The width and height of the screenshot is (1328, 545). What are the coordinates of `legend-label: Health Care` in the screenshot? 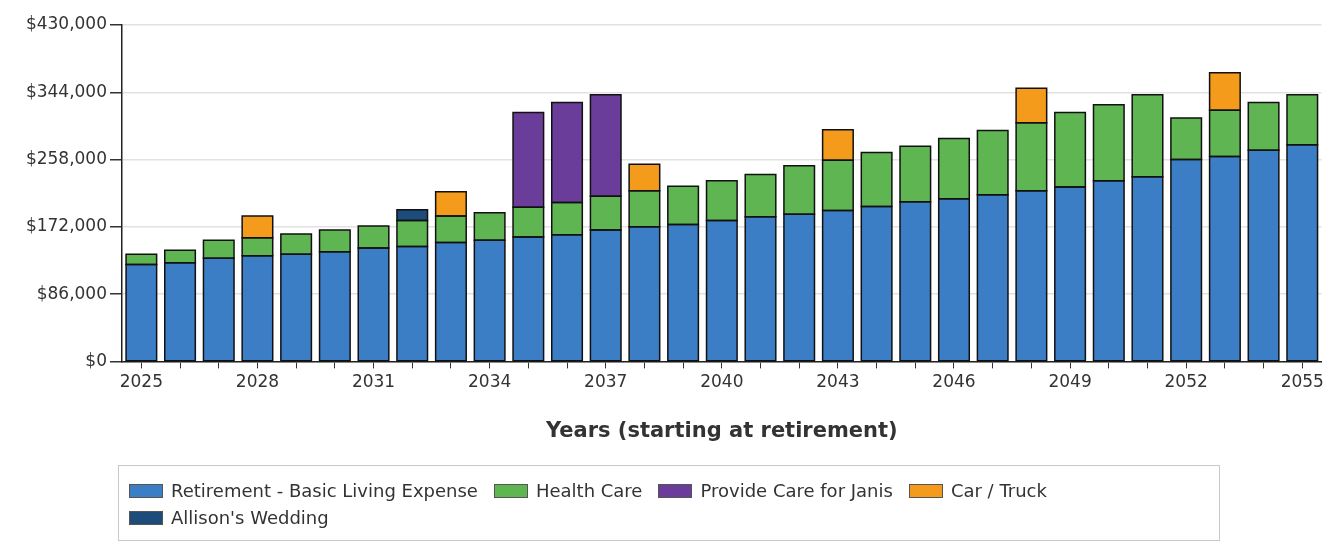 It's located at (589, 490).